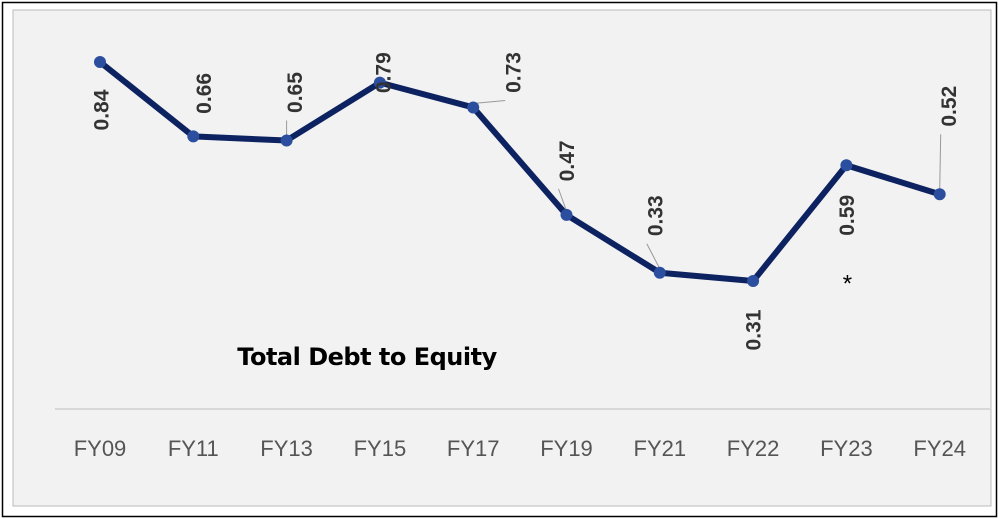 This screenshot has width=999, height=519. Describe the element at coordinates (754, 329) in the screenshot. I see `value-label: 0.31` at that location.